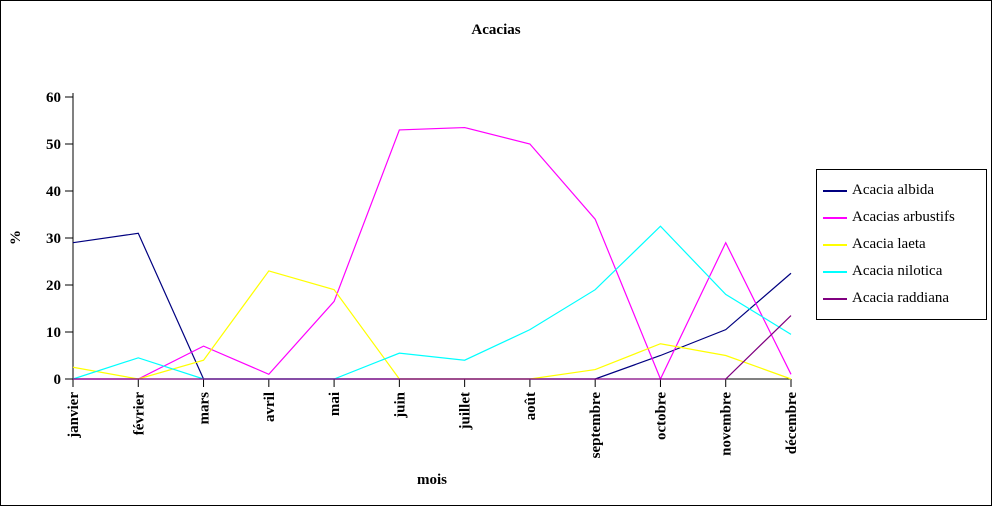 The height and width of the screenshot is (506, 992). What do you see at coordinates (74, 415) in the screenshot?
I see `x-tick-label: janvier` at bounding box center [74, 415].